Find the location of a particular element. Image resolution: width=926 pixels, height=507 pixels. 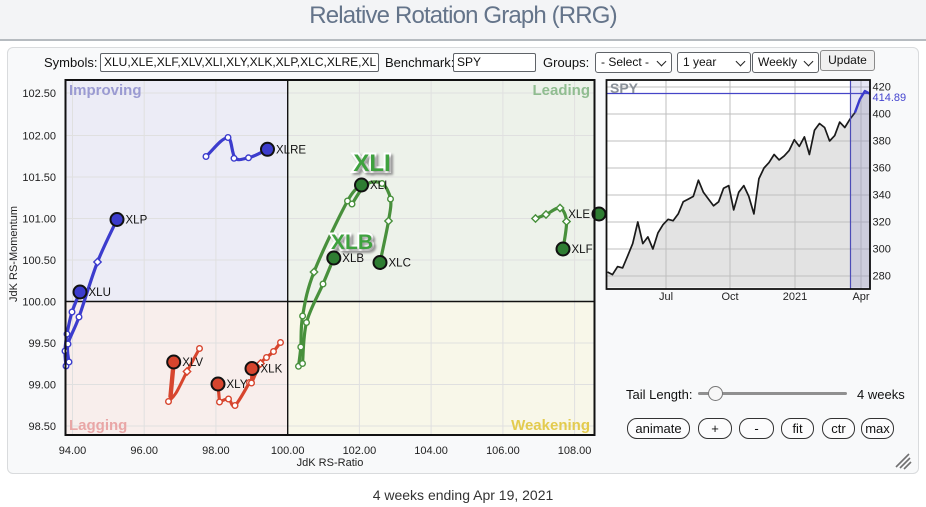

svg-text: XLF is located at coordinates (582, 250).